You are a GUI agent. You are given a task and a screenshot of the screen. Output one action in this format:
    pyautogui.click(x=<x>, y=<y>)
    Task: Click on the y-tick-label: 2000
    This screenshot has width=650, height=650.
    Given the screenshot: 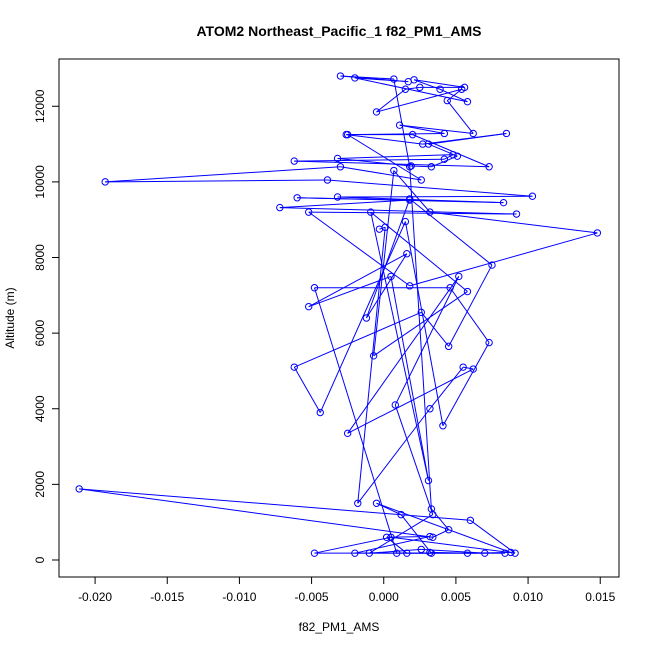 What is the action you would take?
    pyautogui.click(x=40, y=484)
    